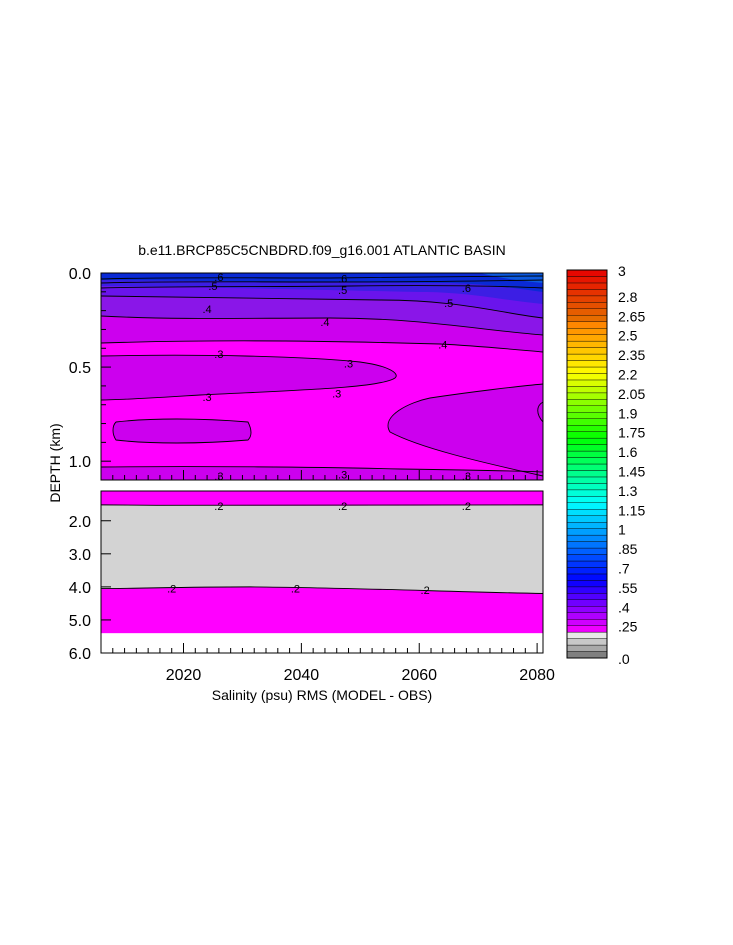 The image size is (733, 945). Describe the element at coordinates (322, 410) in the screenshot. I see `band-0.3` at that location.